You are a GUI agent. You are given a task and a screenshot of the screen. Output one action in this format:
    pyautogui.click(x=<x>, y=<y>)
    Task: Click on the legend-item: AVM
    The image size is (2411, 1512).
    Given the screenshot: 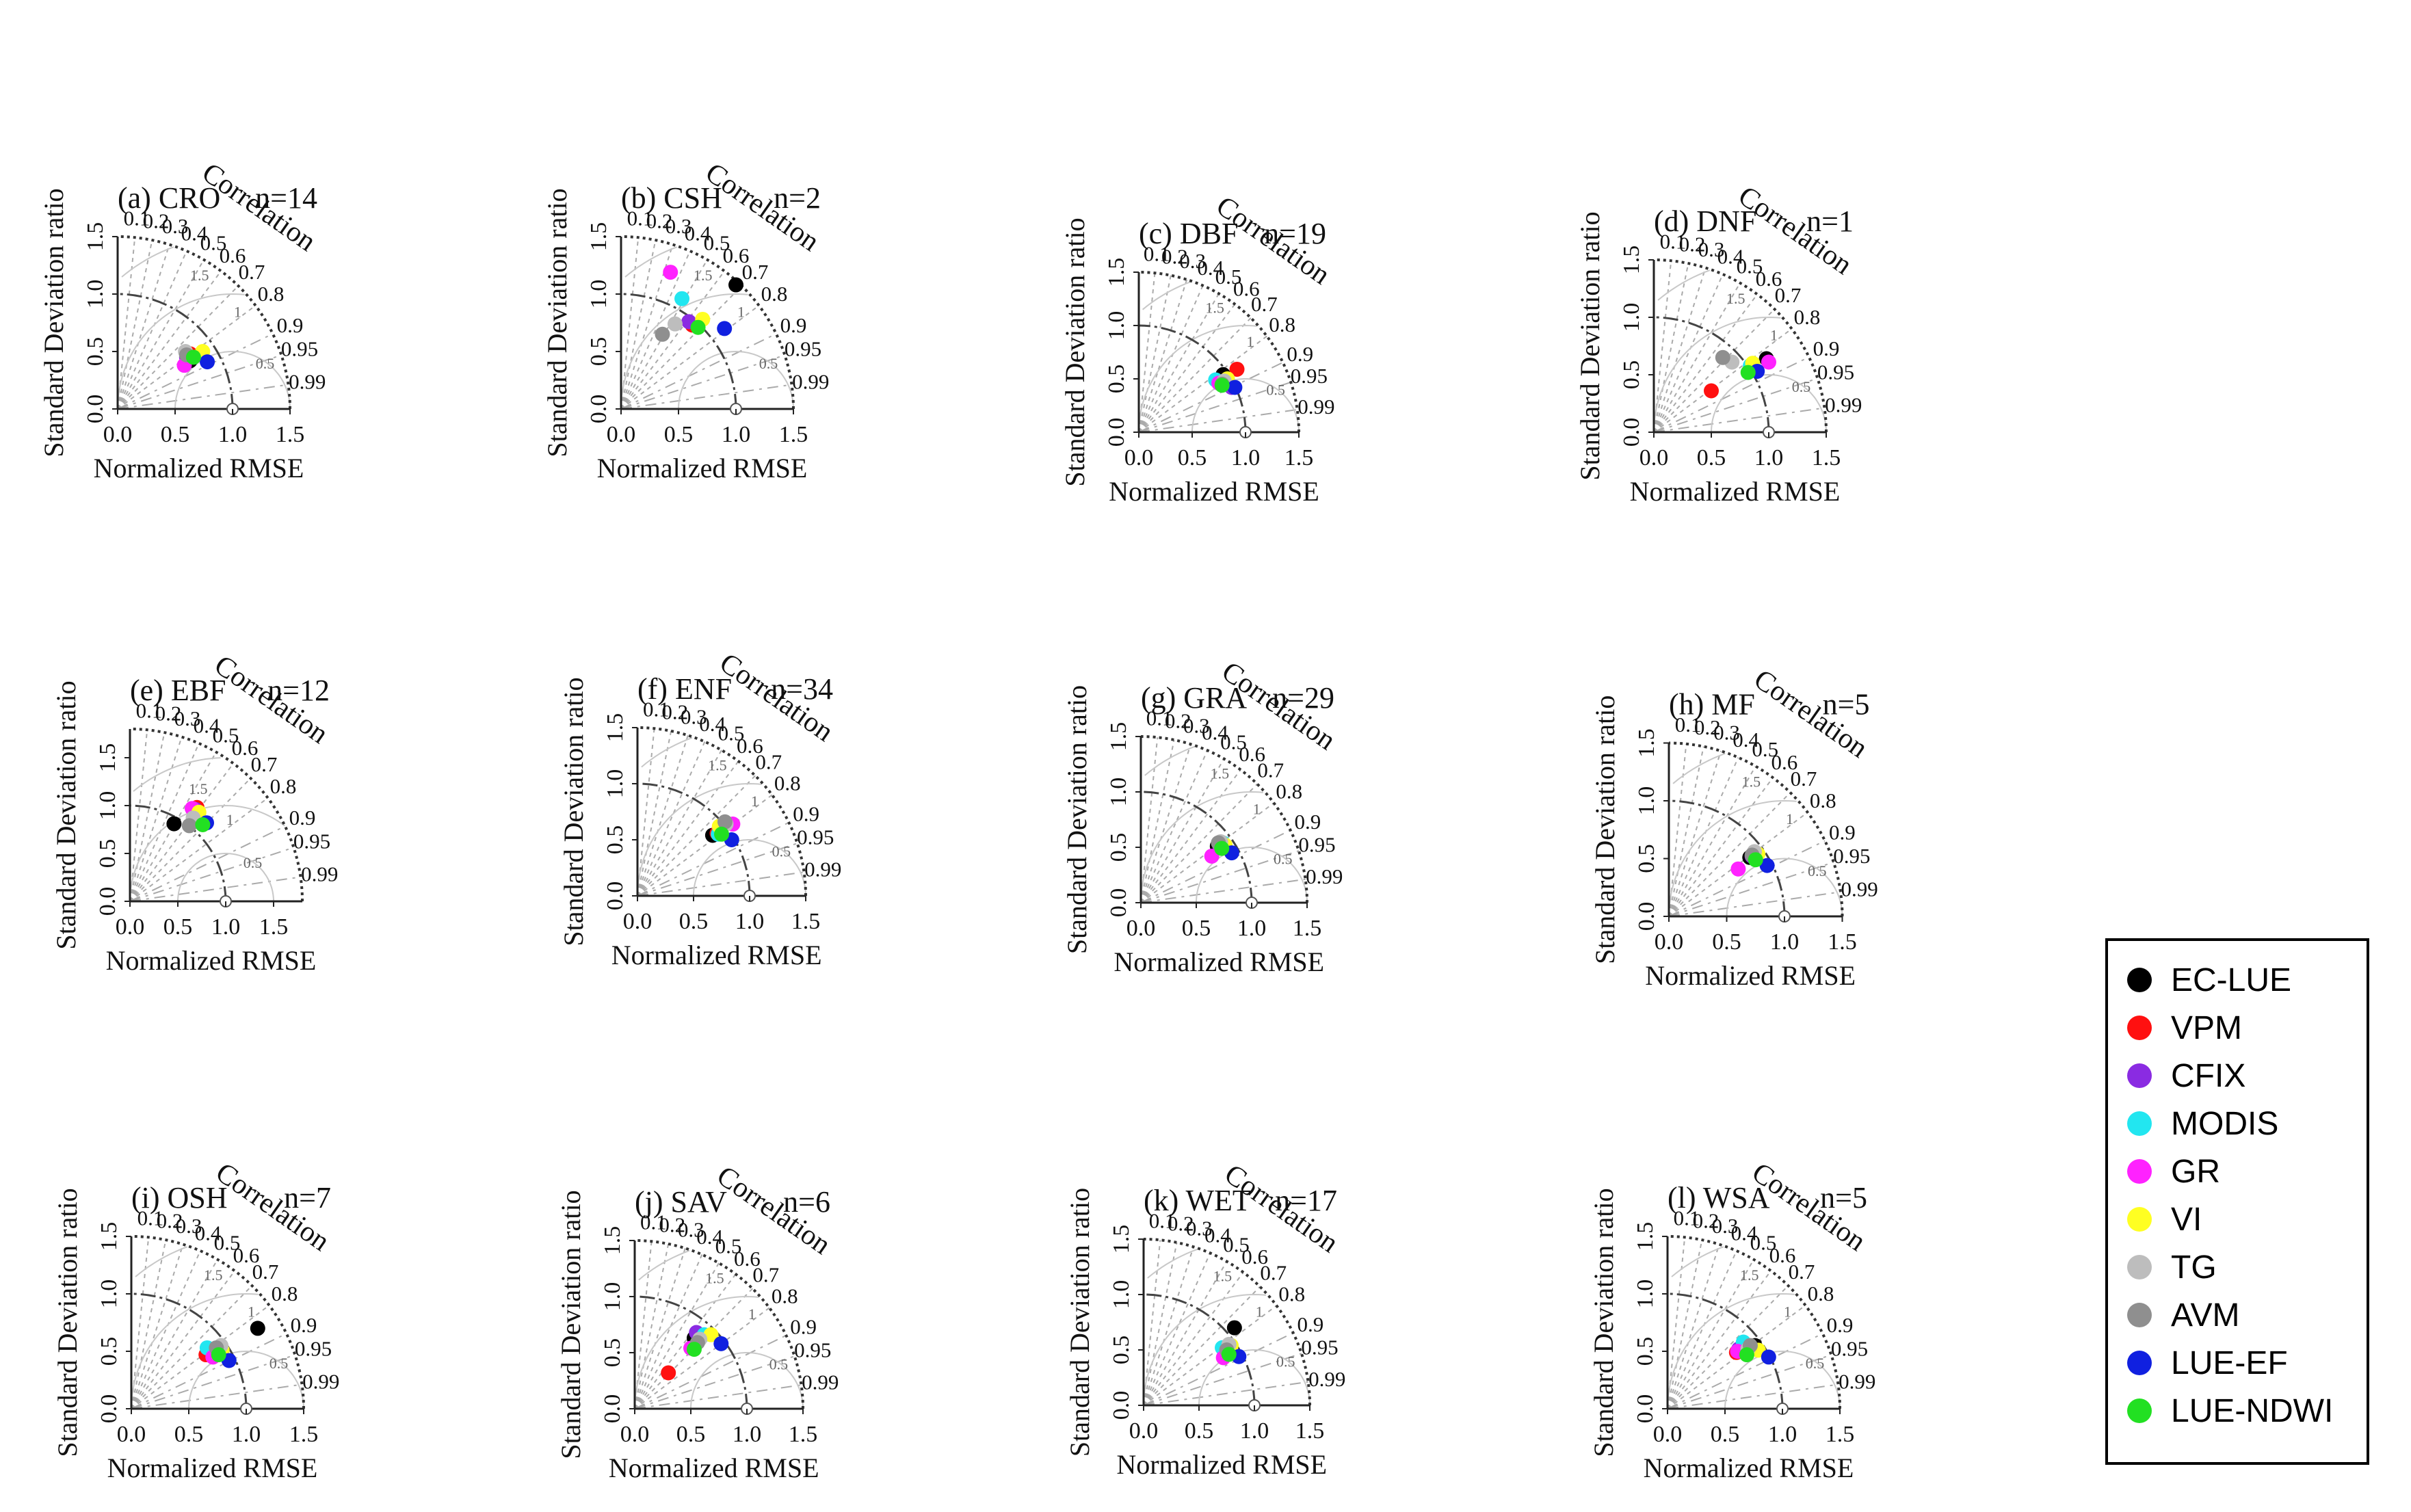 What is the action you would take?
    pyautogui.click(x=2247, y=1315)
    